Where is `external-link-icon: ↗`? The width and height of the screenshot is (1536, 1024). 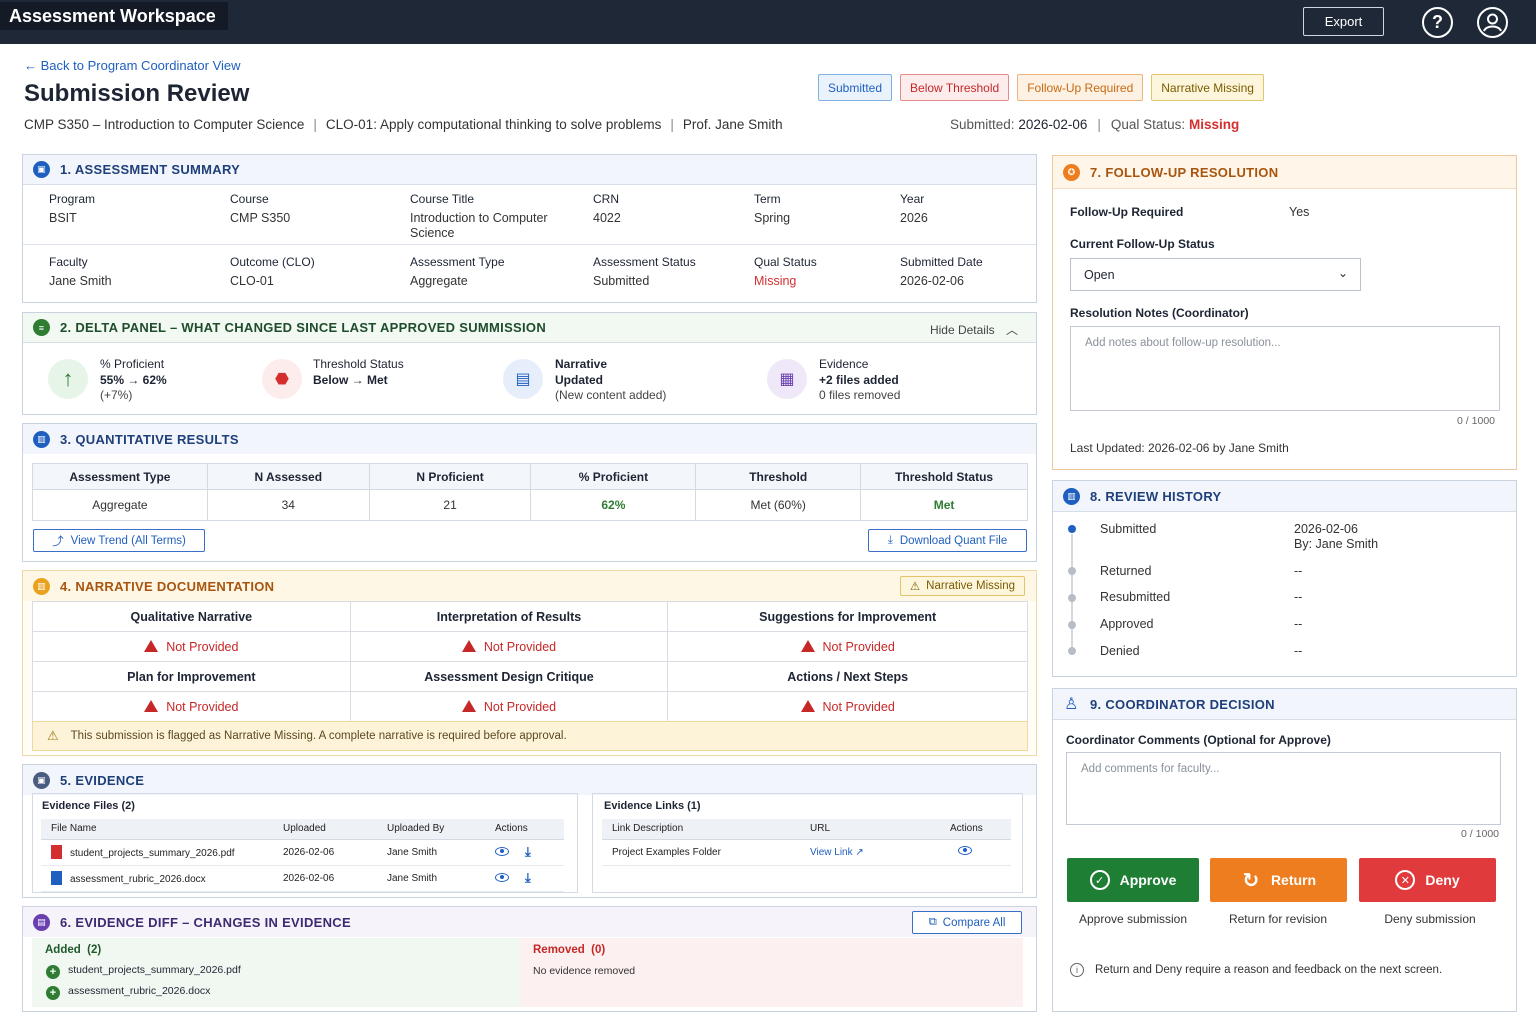 external-link-icon: ↗ is located at coordinates (859, 852).